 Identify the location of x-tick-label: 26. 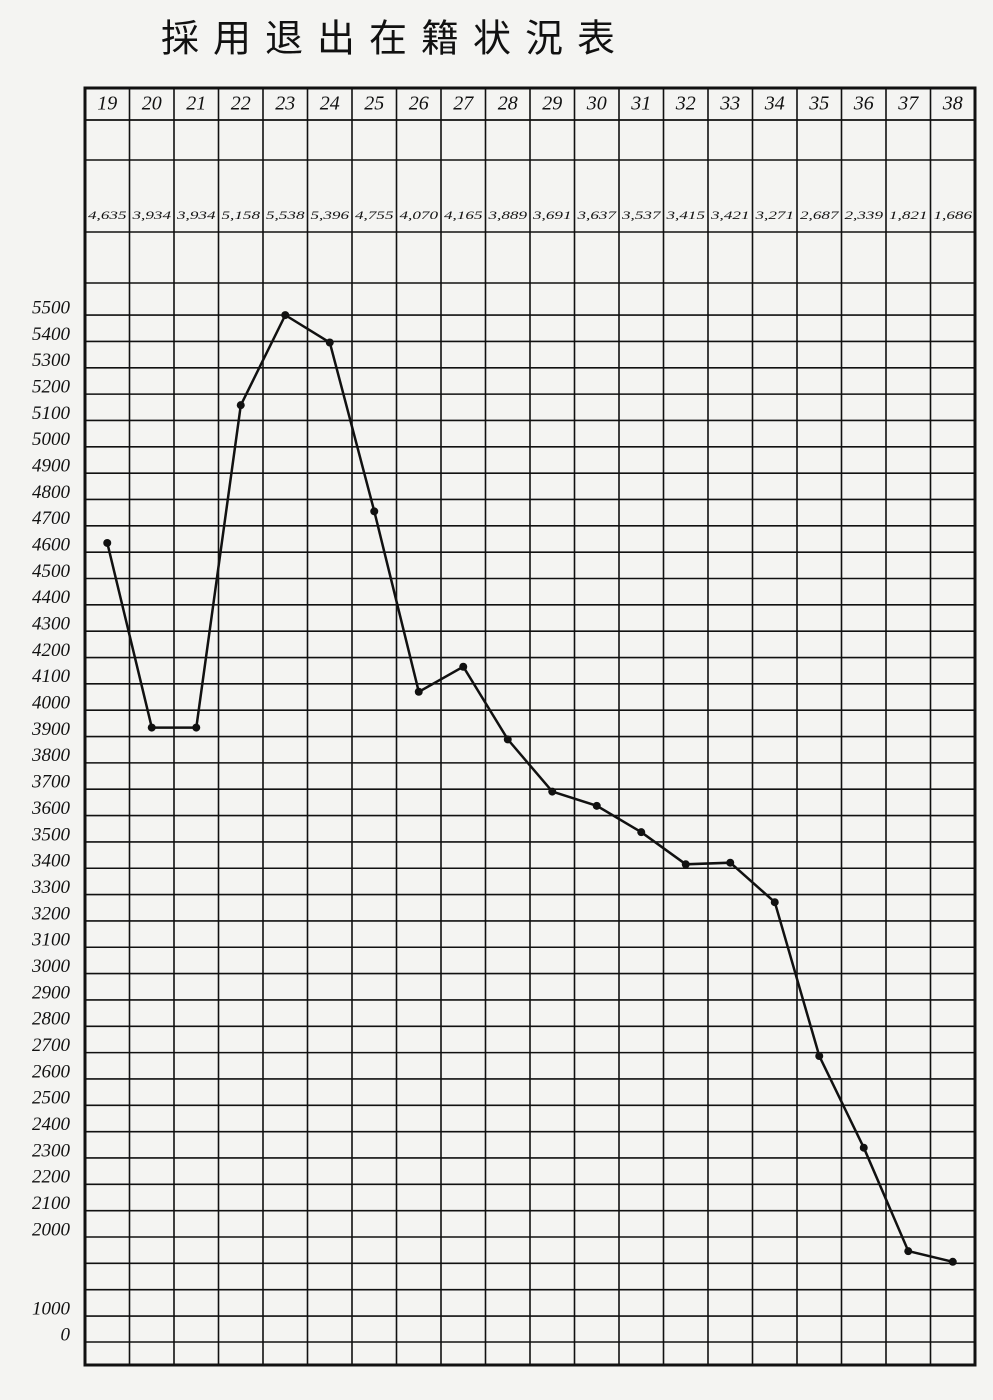
(419, 104).